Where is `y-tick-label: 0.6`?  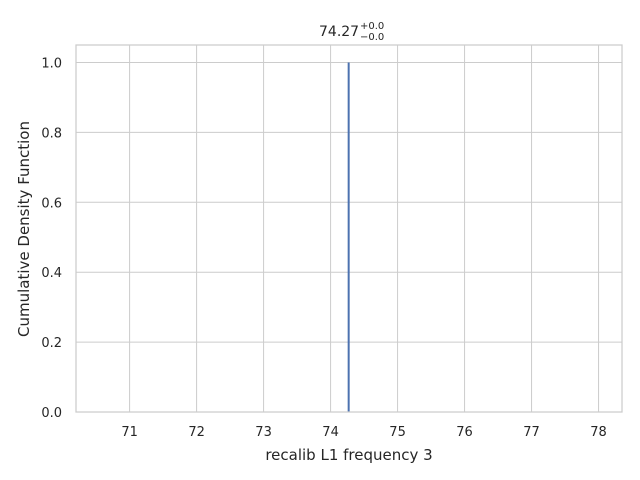 y-tick-label: 0.6 is located at coordinates (51, 203).